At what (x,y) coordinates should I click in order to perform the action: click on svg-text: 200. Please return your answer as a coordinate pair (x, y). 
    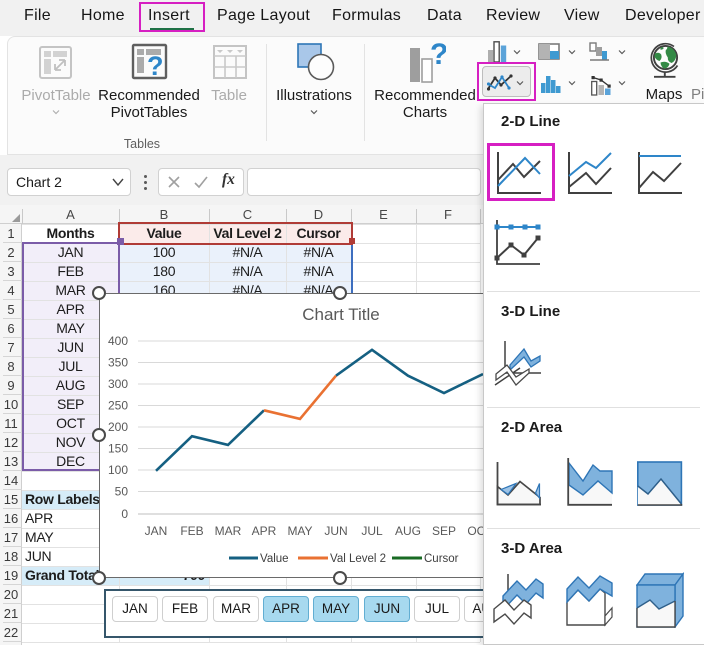
    Looking at the image, I should click on (118, 427).